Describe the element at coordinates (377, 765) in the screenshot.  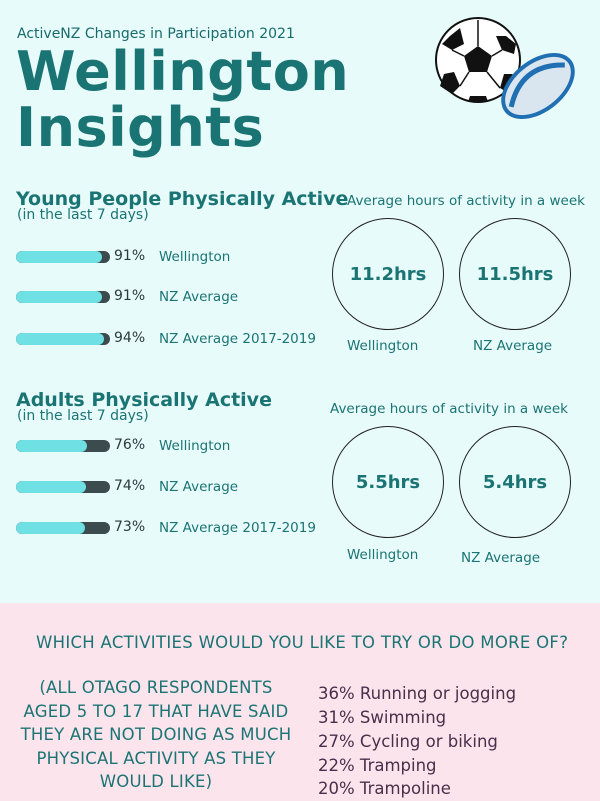
I see `activity-item: 22% Tramping` at that location.